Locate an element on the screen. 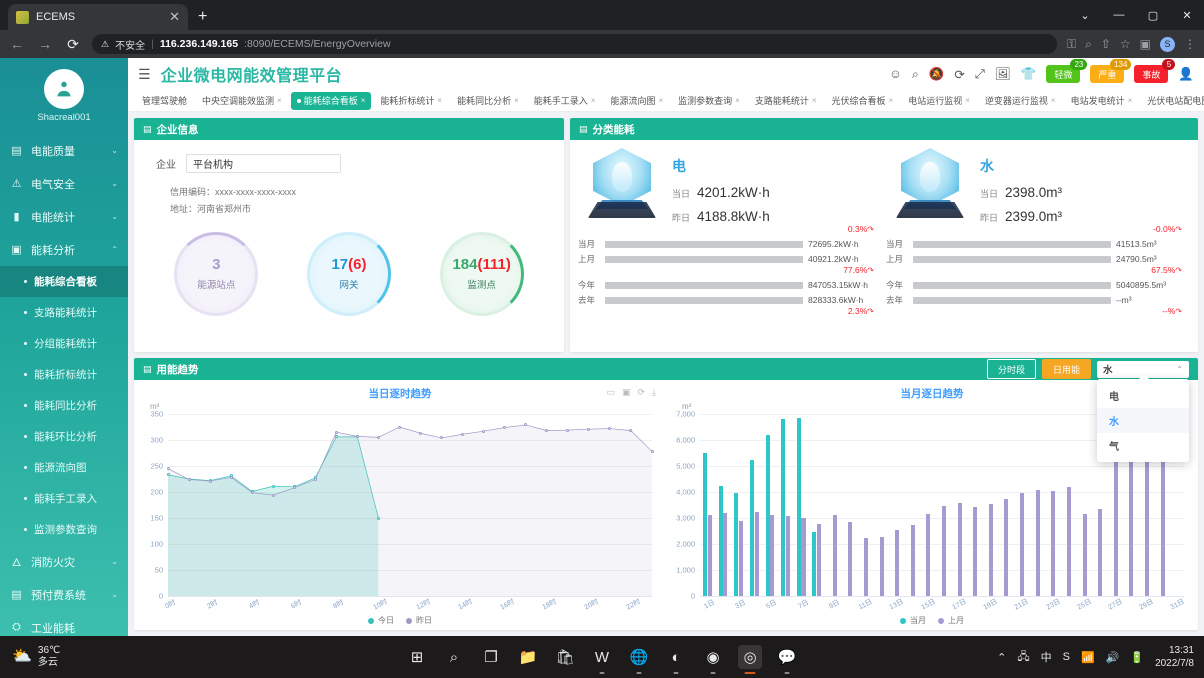  key-icon: ⚿ is located at coordinates (1071, 43).